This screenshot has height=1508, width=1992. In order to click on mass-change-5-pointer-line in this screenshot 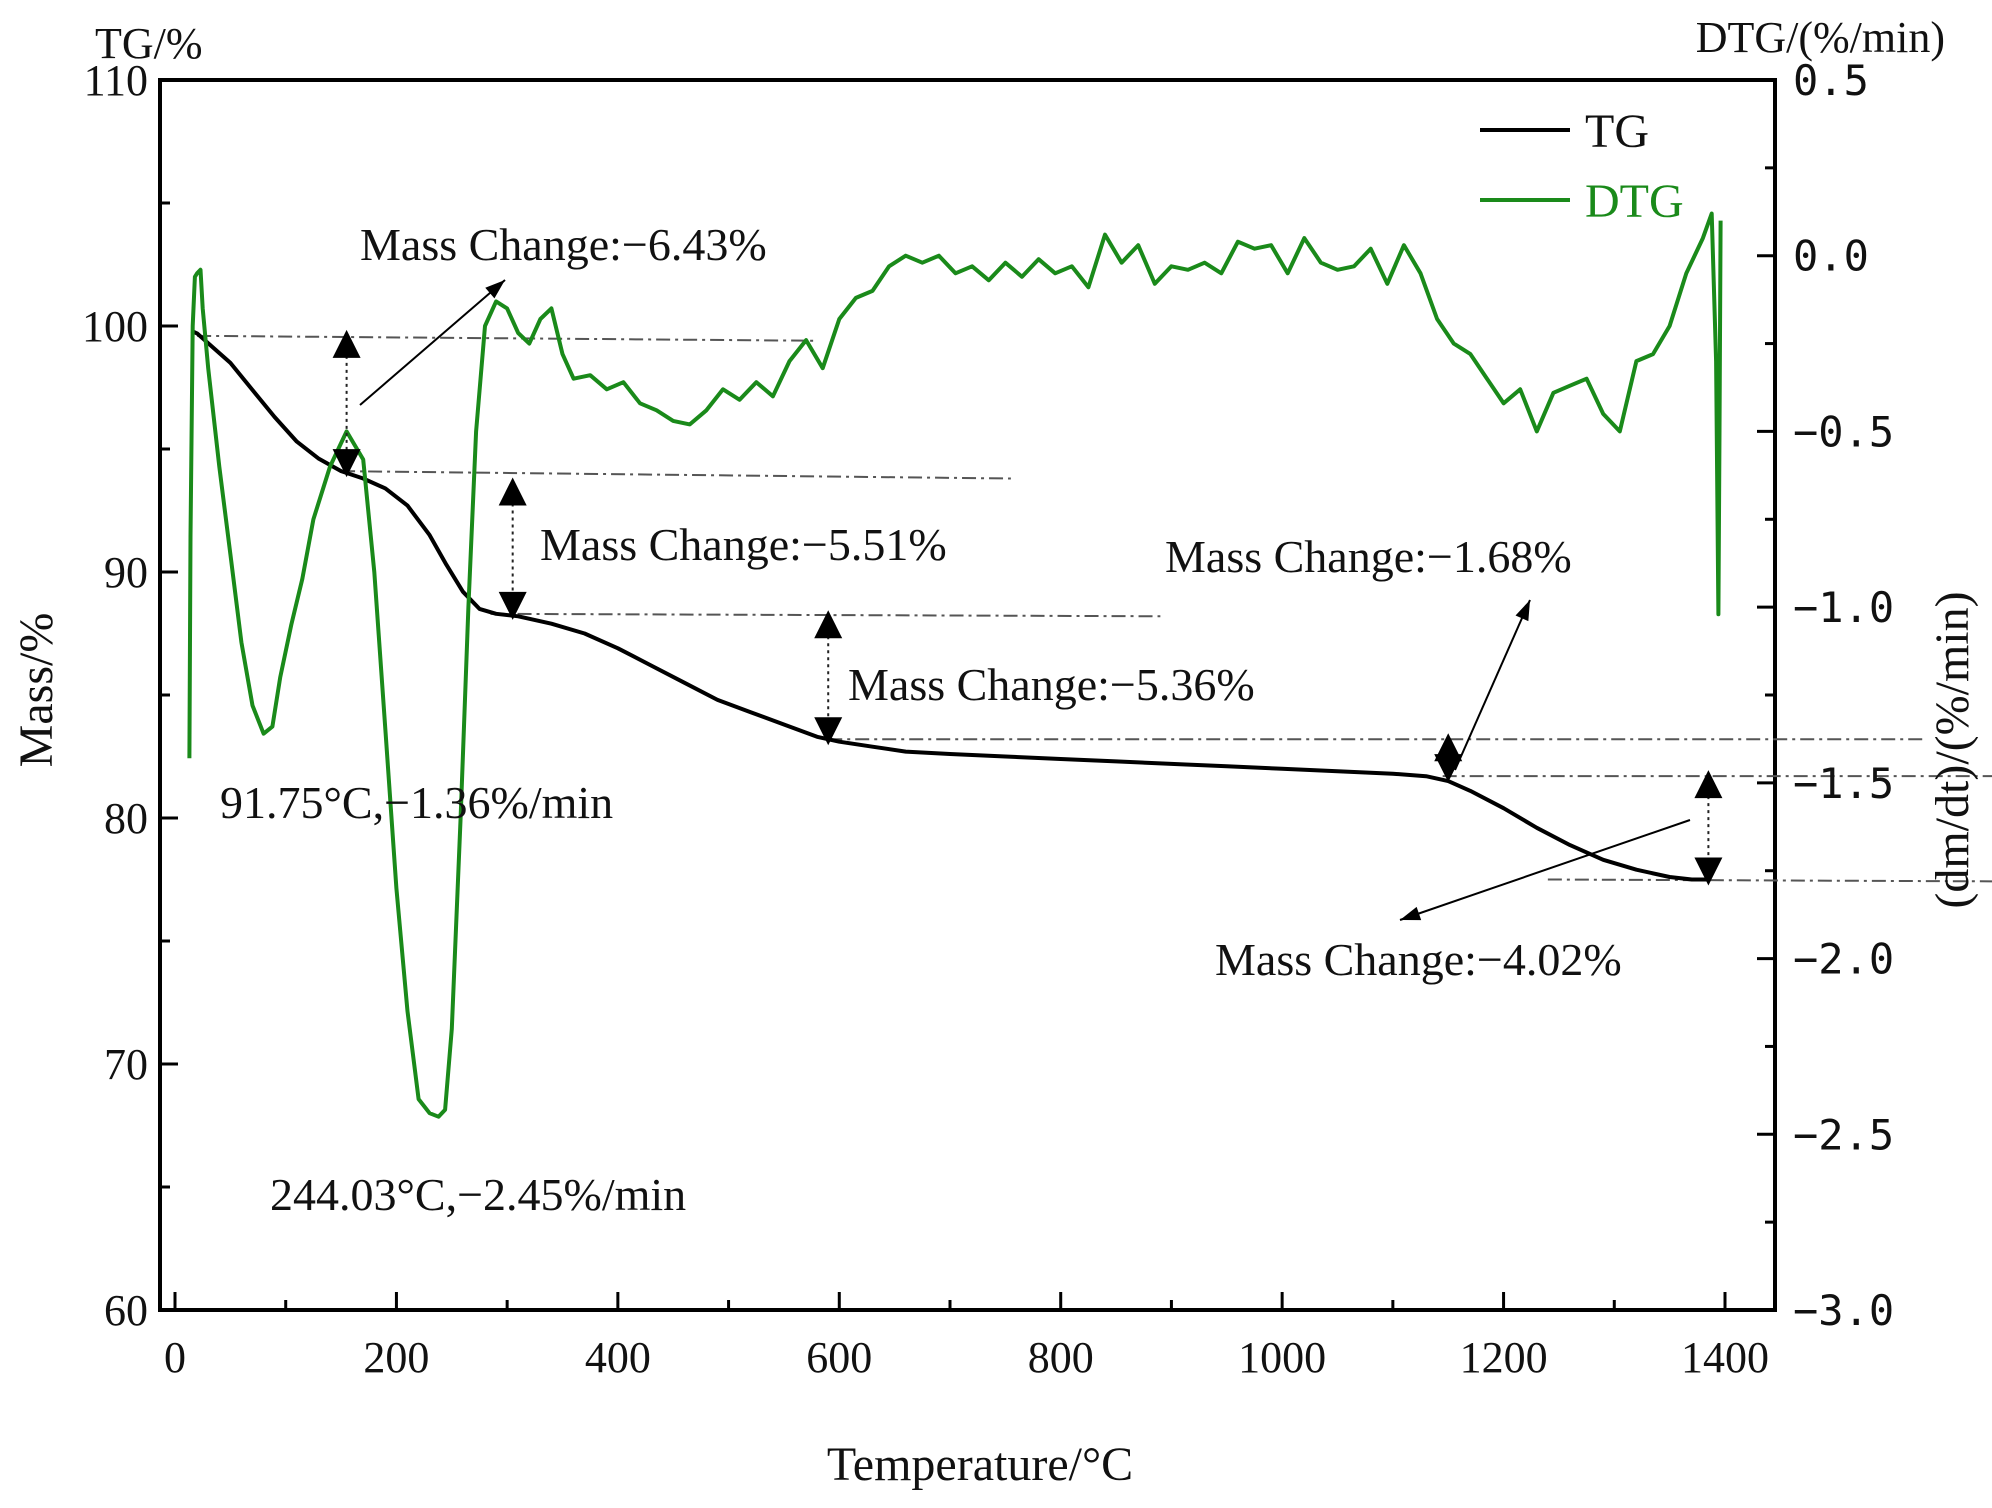, I will do `click(1545, 870)`.